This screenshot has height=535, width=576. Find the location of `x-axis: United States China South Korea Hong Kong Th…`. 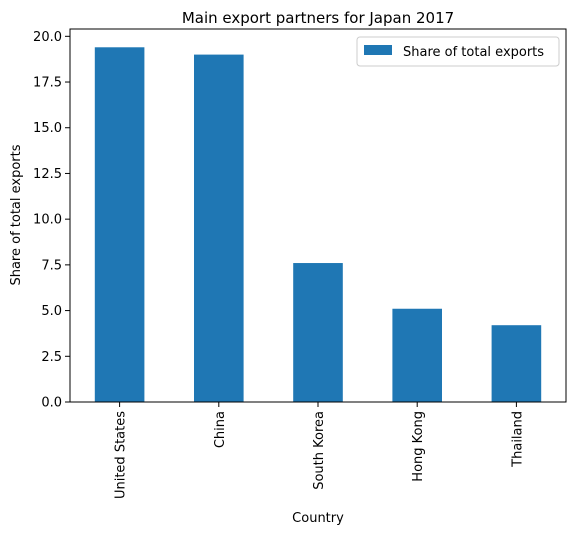

x-axis: United States China South Korea Hong Kong Th… is located at coordinates (319, 450).